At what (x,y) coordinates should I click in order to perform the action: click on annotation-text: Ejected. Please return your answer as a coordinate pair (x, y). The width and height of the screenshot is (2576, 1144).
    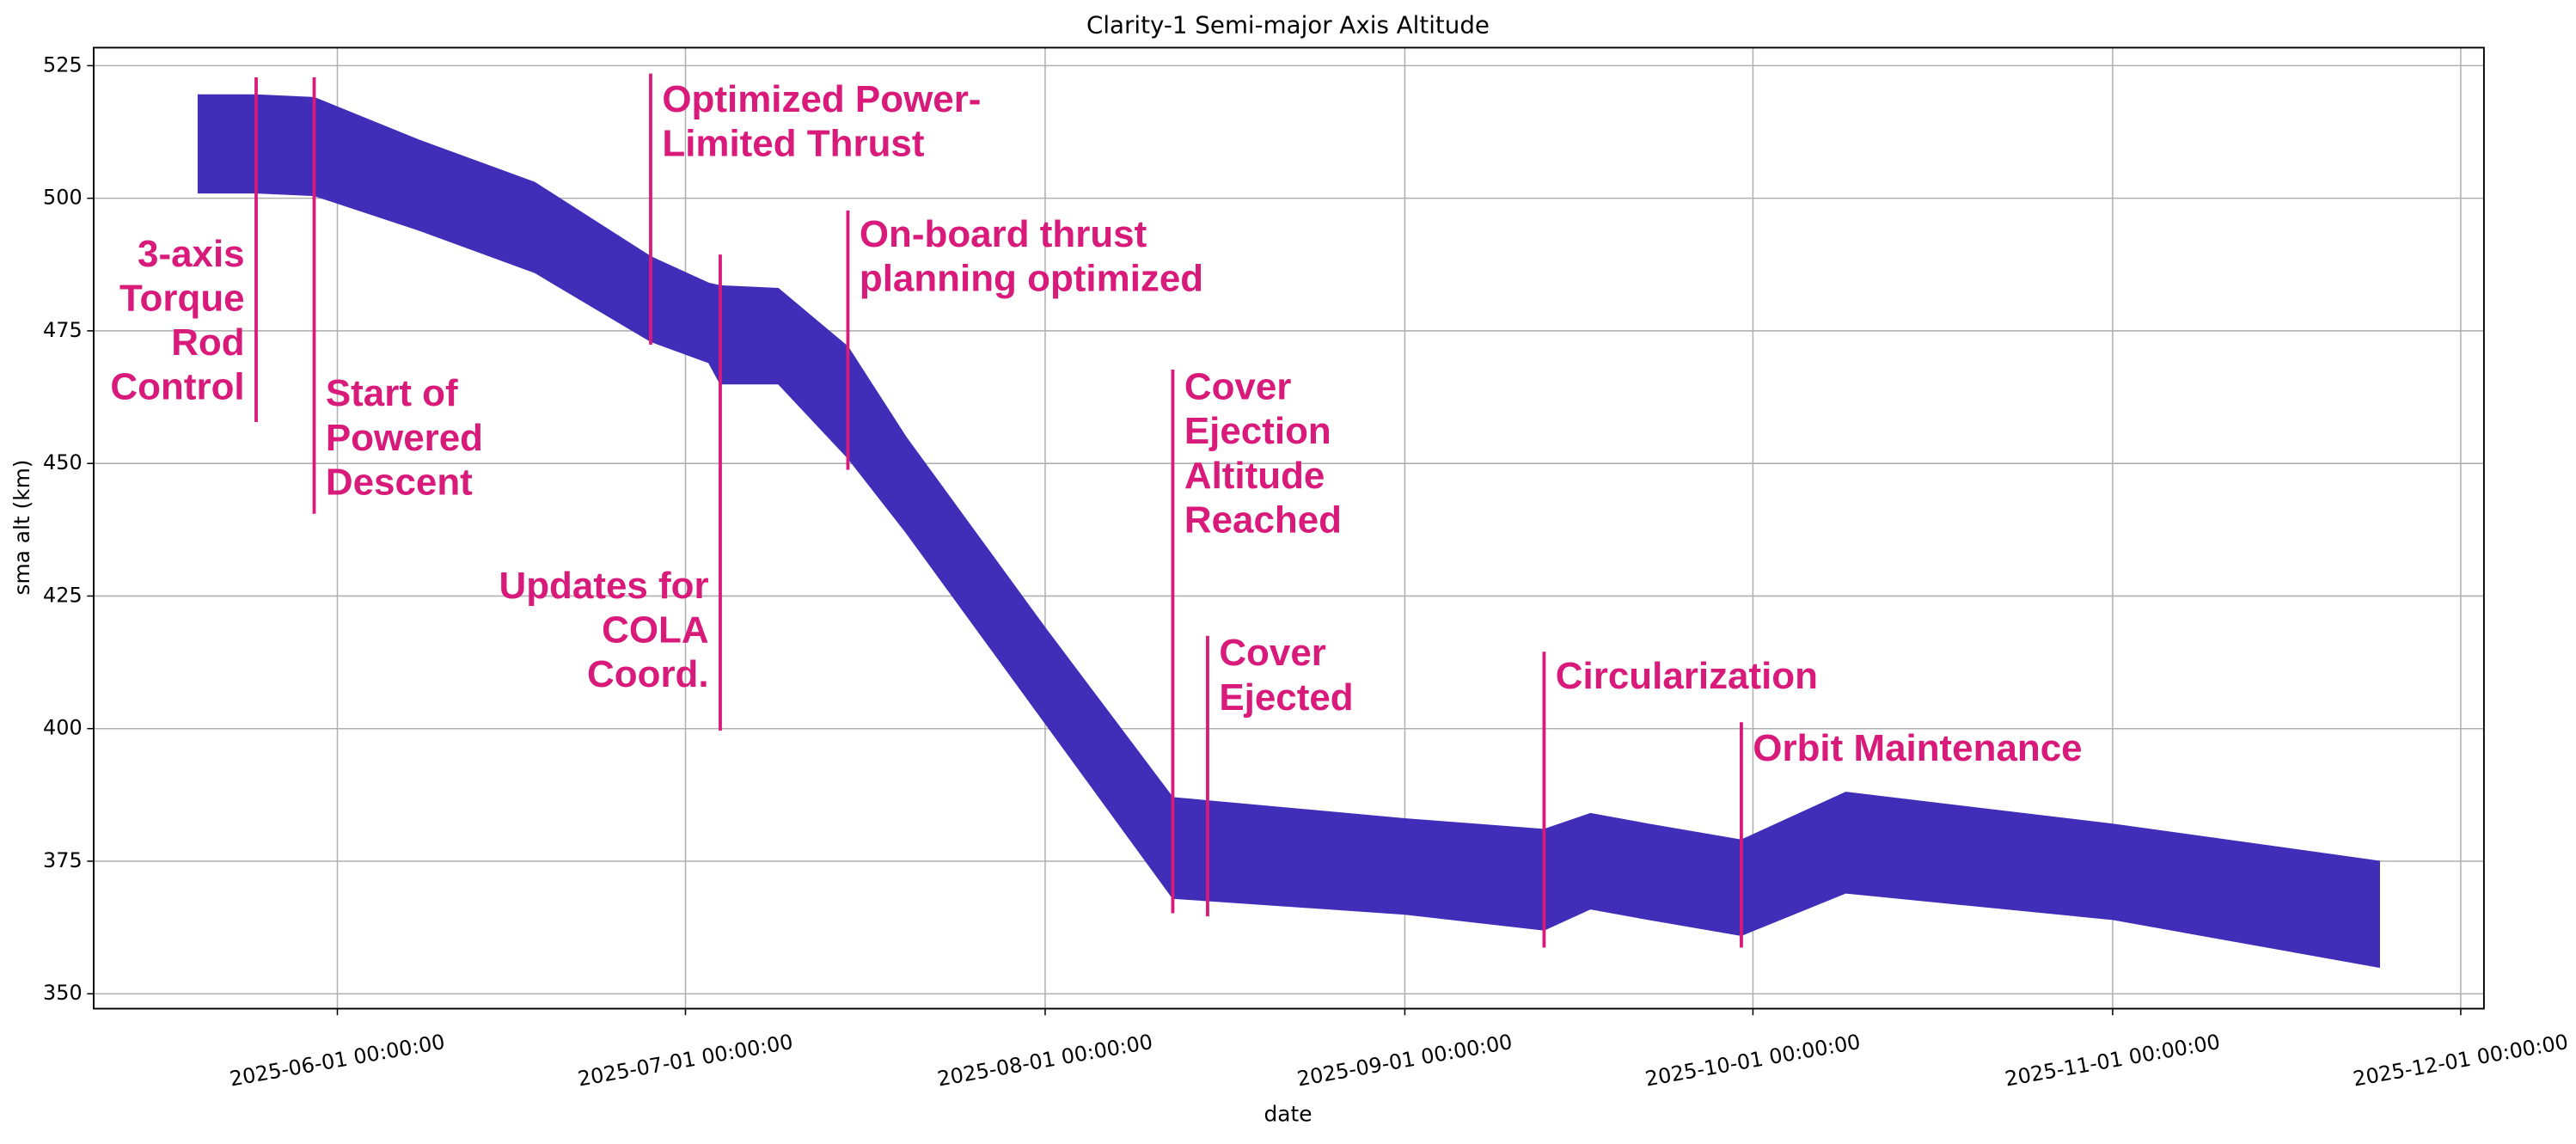
    Looking at the image, I should click on (1286, 697).